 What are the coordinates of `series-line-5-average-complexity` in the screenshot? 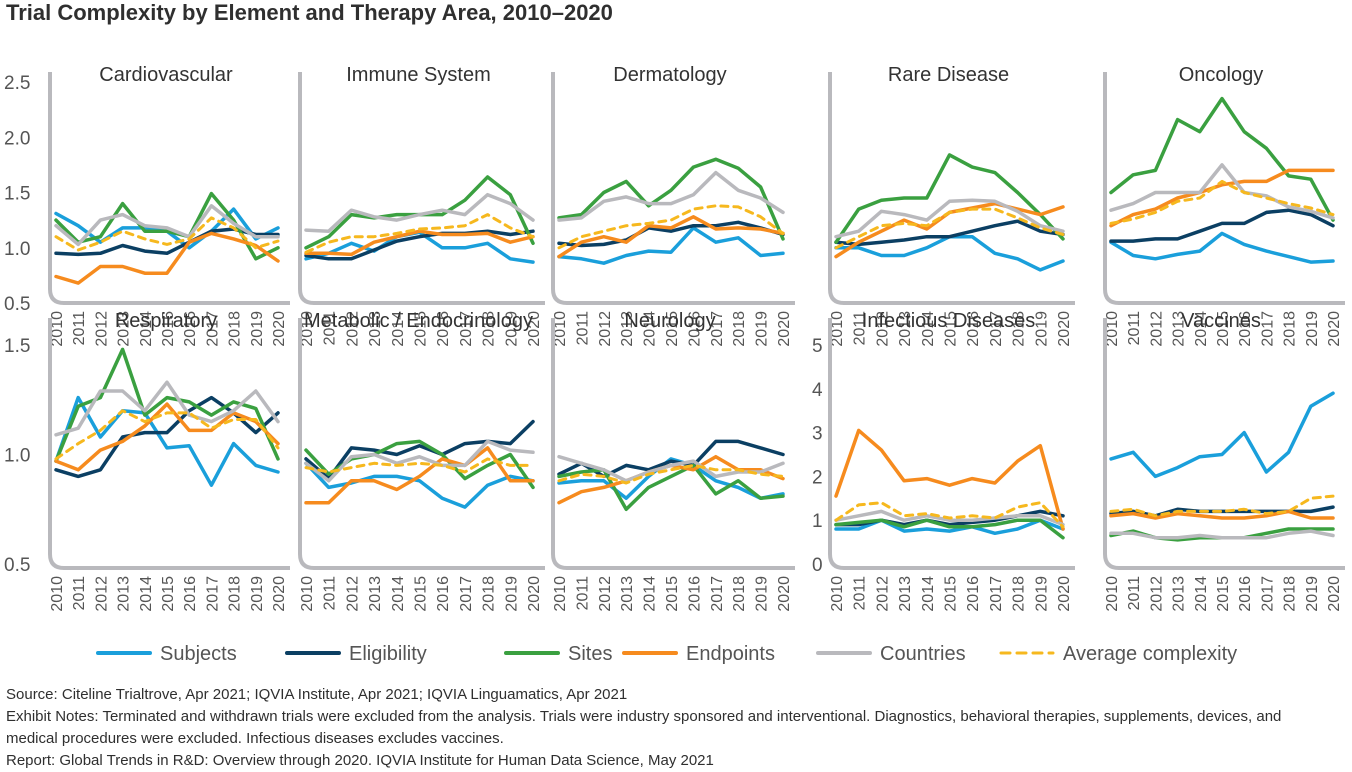 It's located at (167, 435).